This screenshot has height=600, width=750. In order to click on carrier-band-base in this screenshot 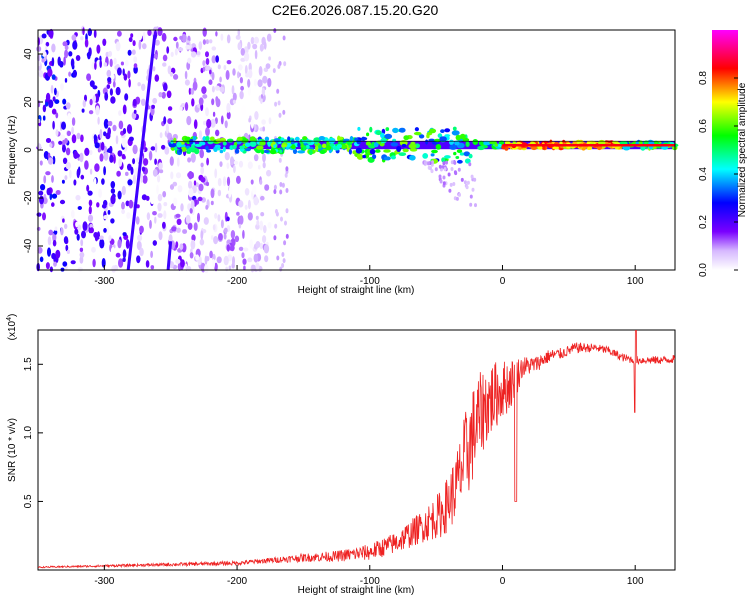, I will do `click(422, 145)`.